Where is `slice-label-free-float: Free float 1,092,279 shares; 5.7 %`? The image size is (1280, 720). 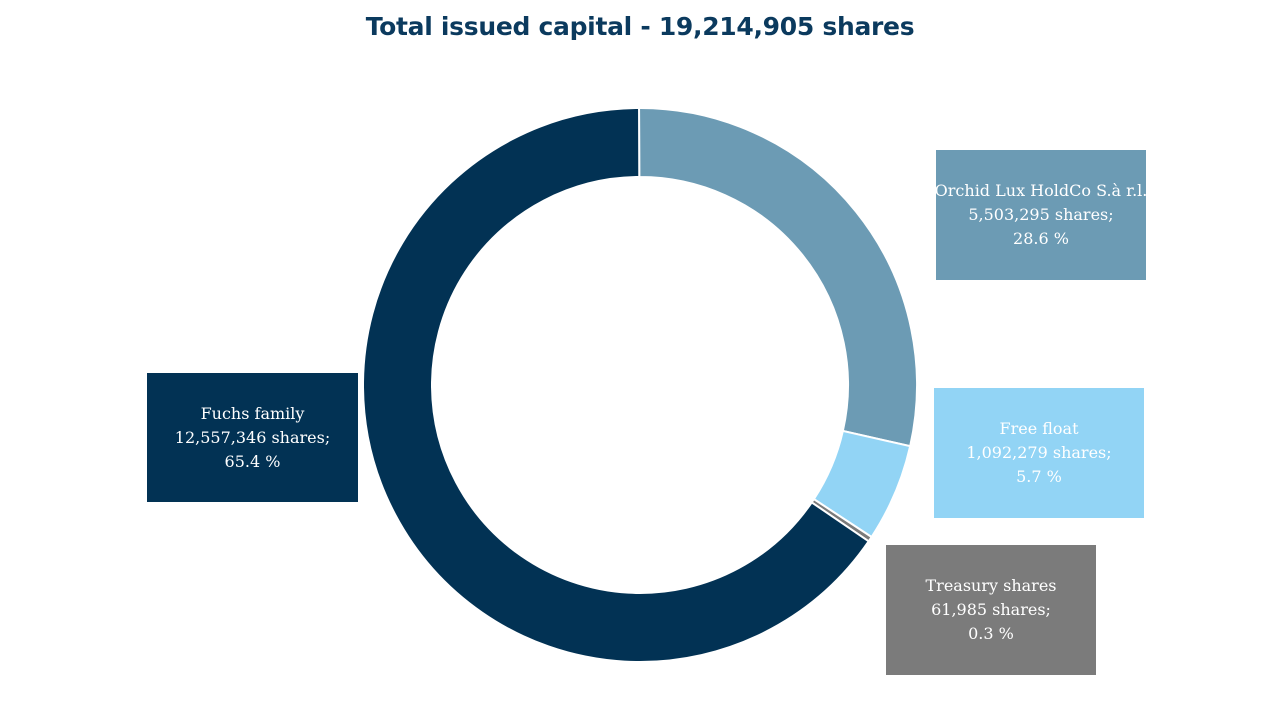
slice-label-free-float: Free float 1,092,279 shares; 5.7 % is located at coordinates (1039, 453).